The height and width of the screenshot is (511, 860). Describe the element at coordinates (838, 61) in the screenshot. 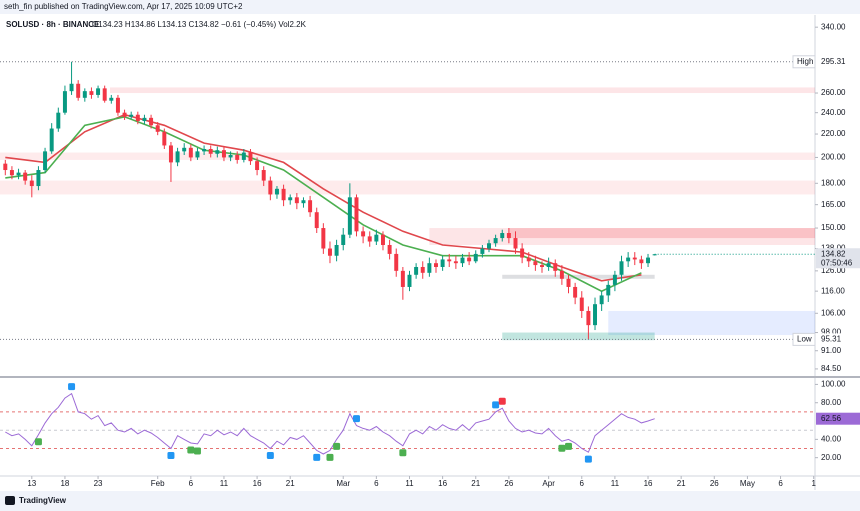

I see `high-value-bg` at that location.